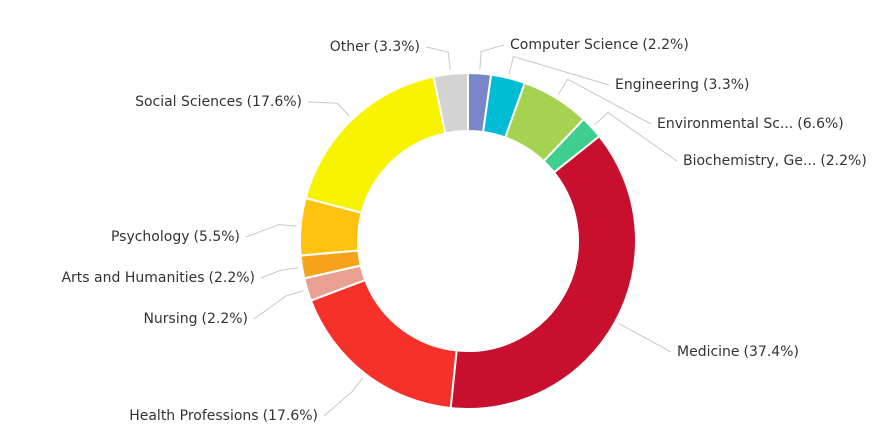  I want to click on slice-name: Health Professions, so click(193, 416).